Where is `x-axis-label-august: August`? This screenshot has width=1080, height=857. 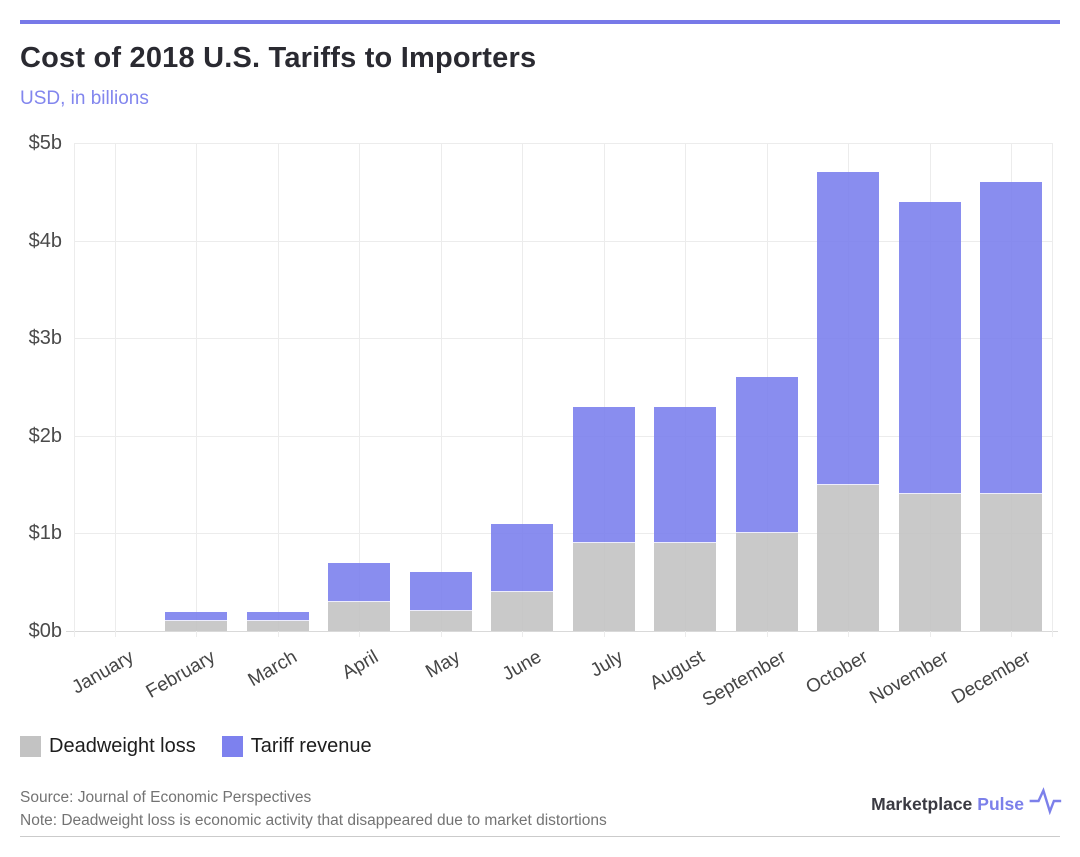 x-axis-label-august: August is located at coordinates (677, 670).